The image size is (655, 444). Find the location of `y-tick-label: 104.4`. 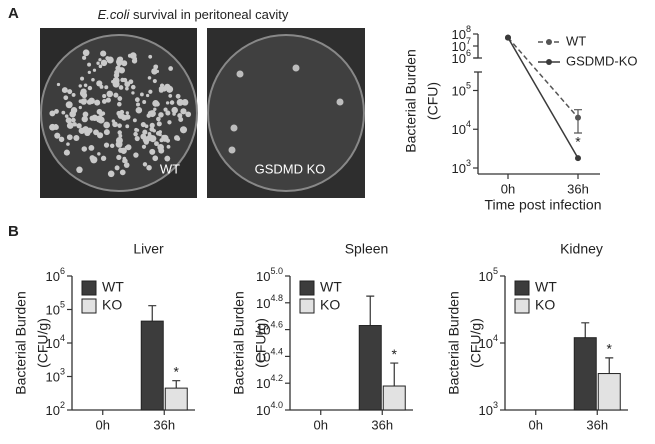

y-tick-label: 104.4 is located at coordinates (269, 356).